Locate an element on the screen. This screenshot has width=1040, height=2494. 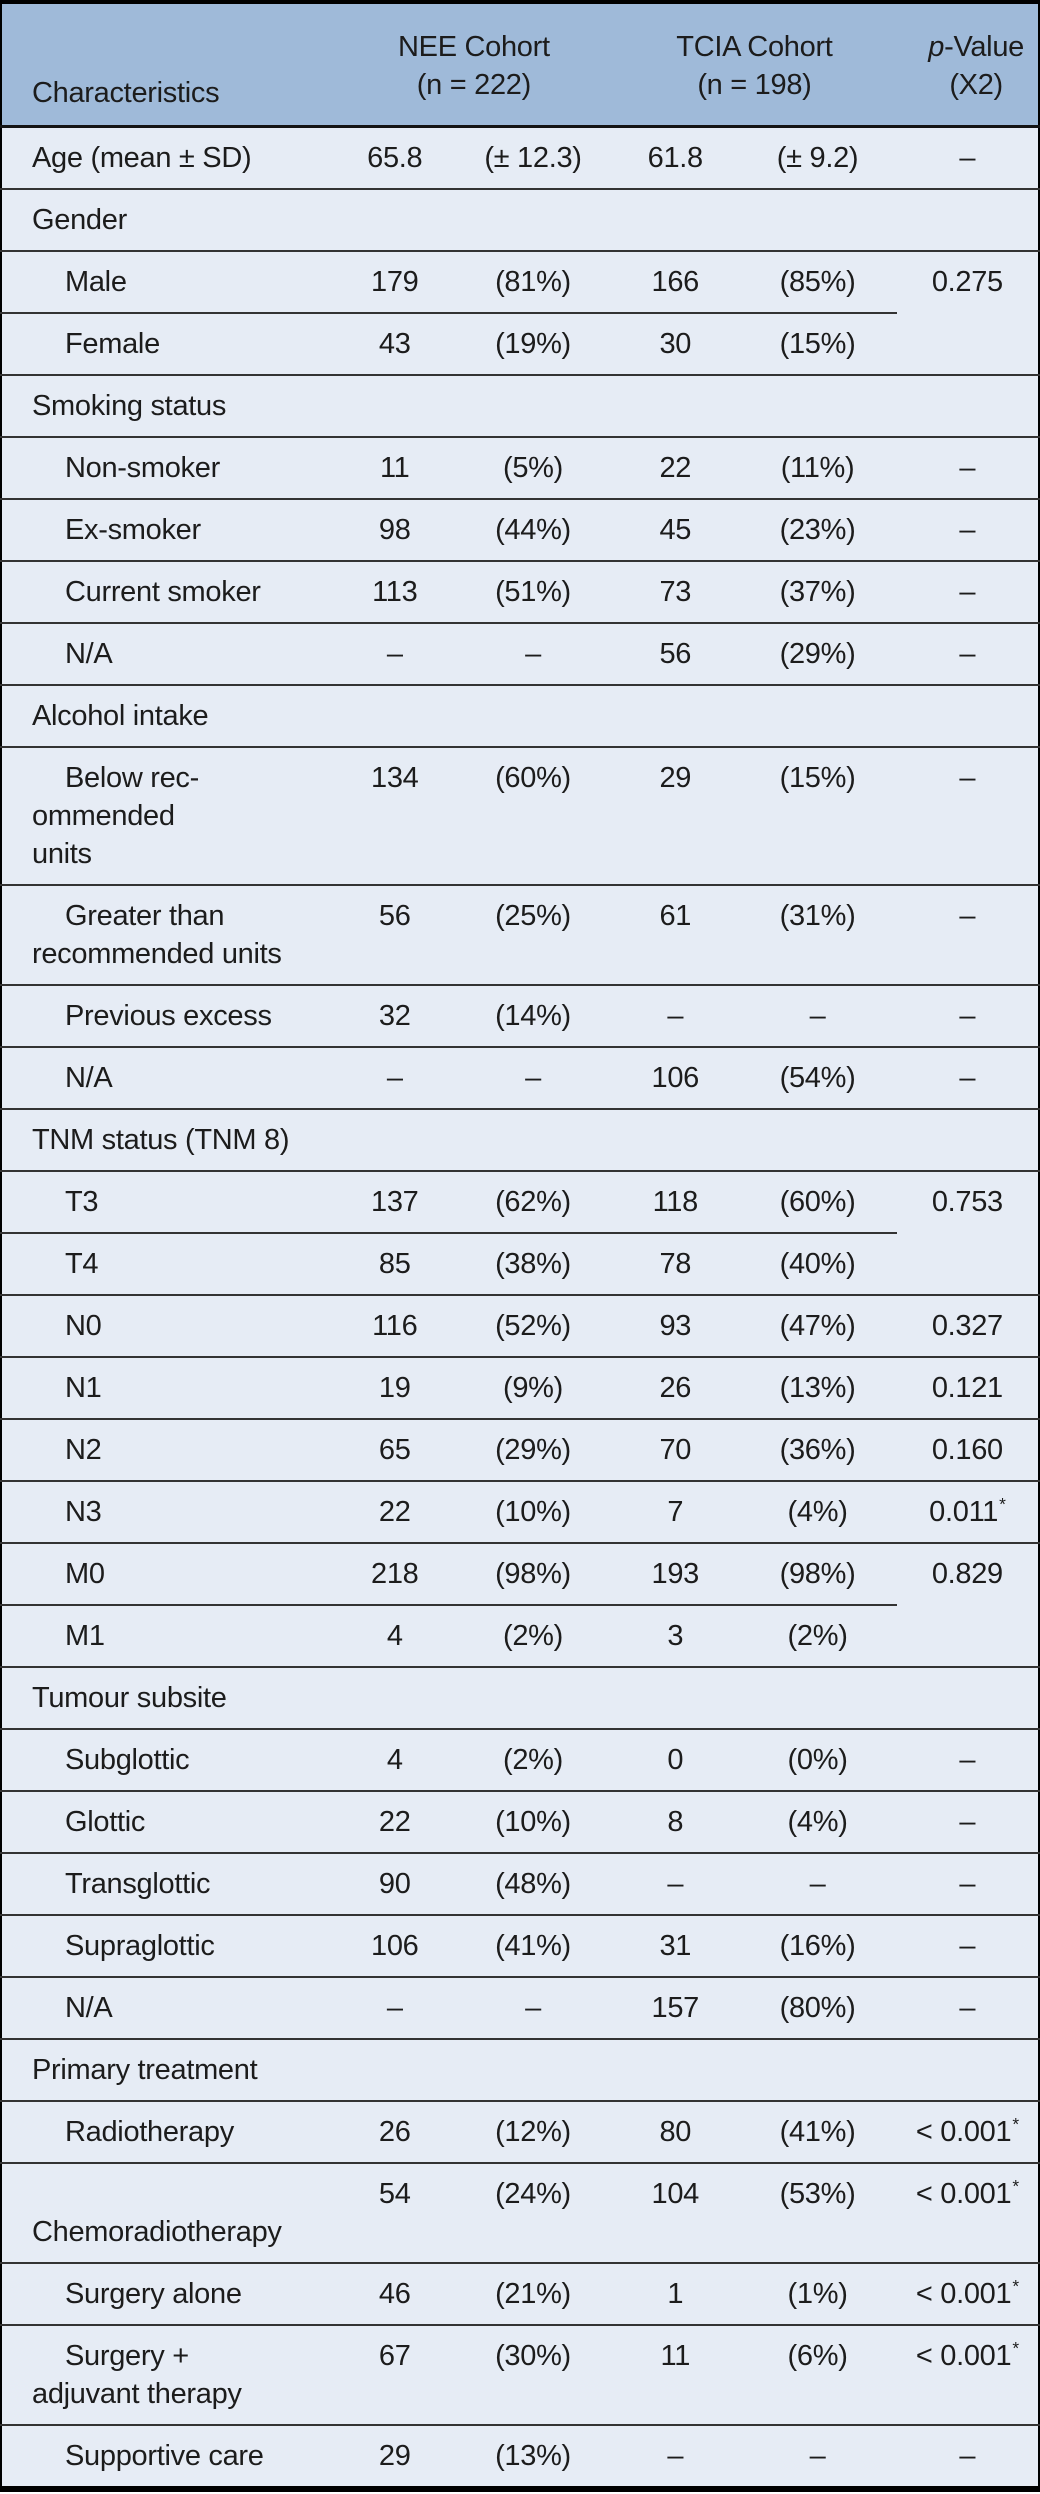
cell-nee-n: 4 is located at coordinates (394, 1760).